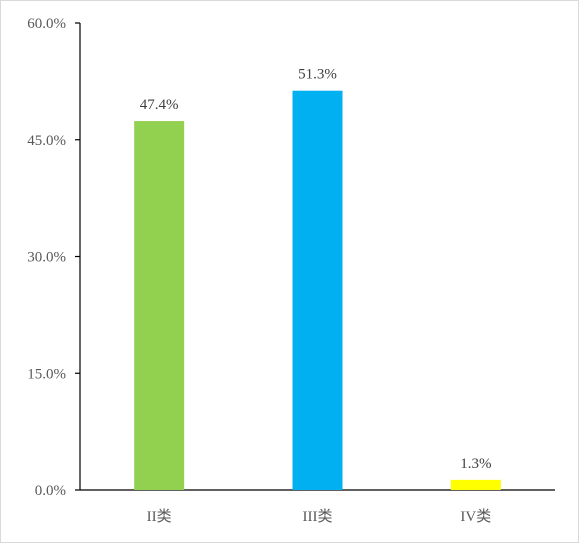 This screenshot has height=543, width=579. I want to click on data-label: 47.4%, so click(159, 105).